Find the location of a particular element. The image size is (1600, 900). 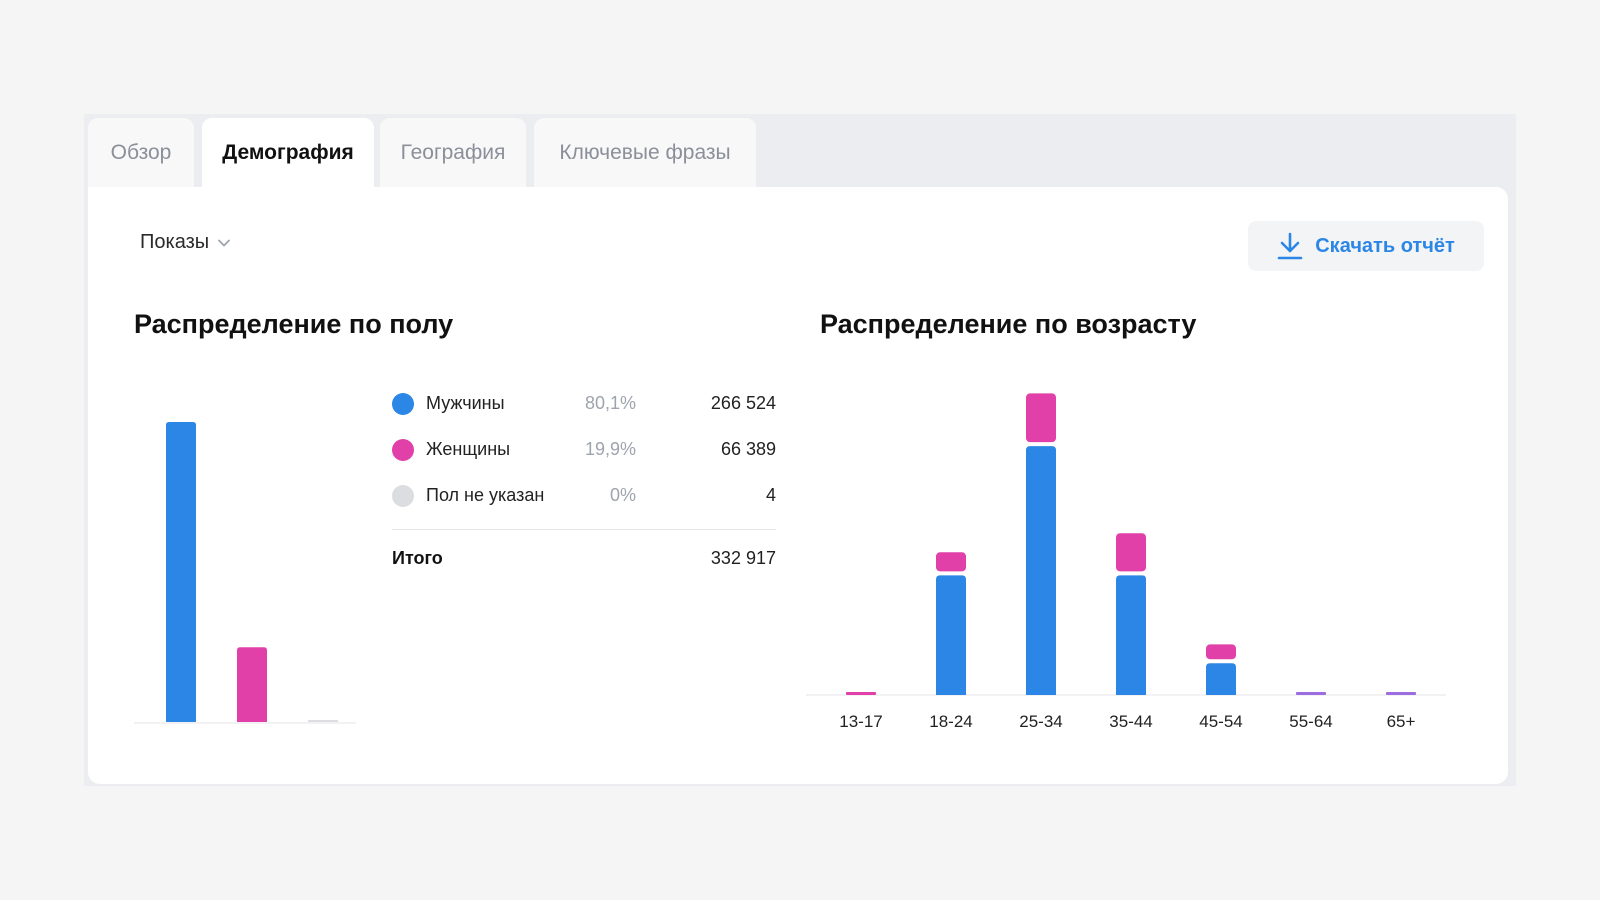

tab-geography: География is located at coordinates (453, 153).